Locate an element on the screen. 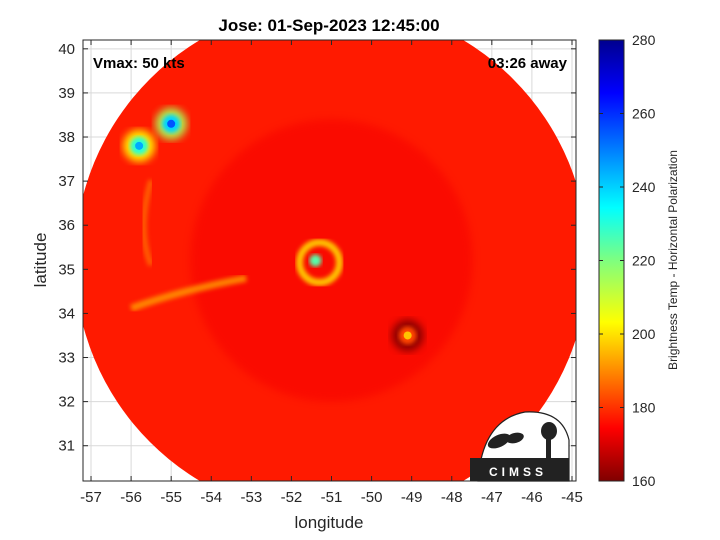  y-tick-label: 33 is located at coordinates (66, 358).